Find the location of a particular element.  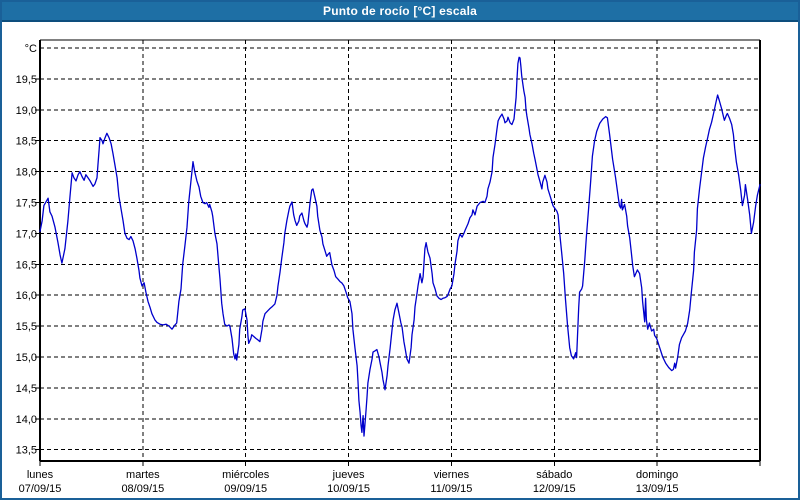

day-date-label: 09/09/15 is located at coordinates (245, 489).